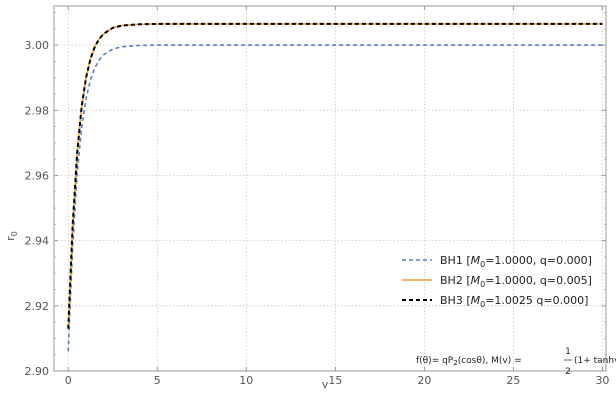 This screenshot has width=616, height=395. I want to click on annotation-left: f(θ)= qP2(cosθ), M(v) =, so click(469, 361).